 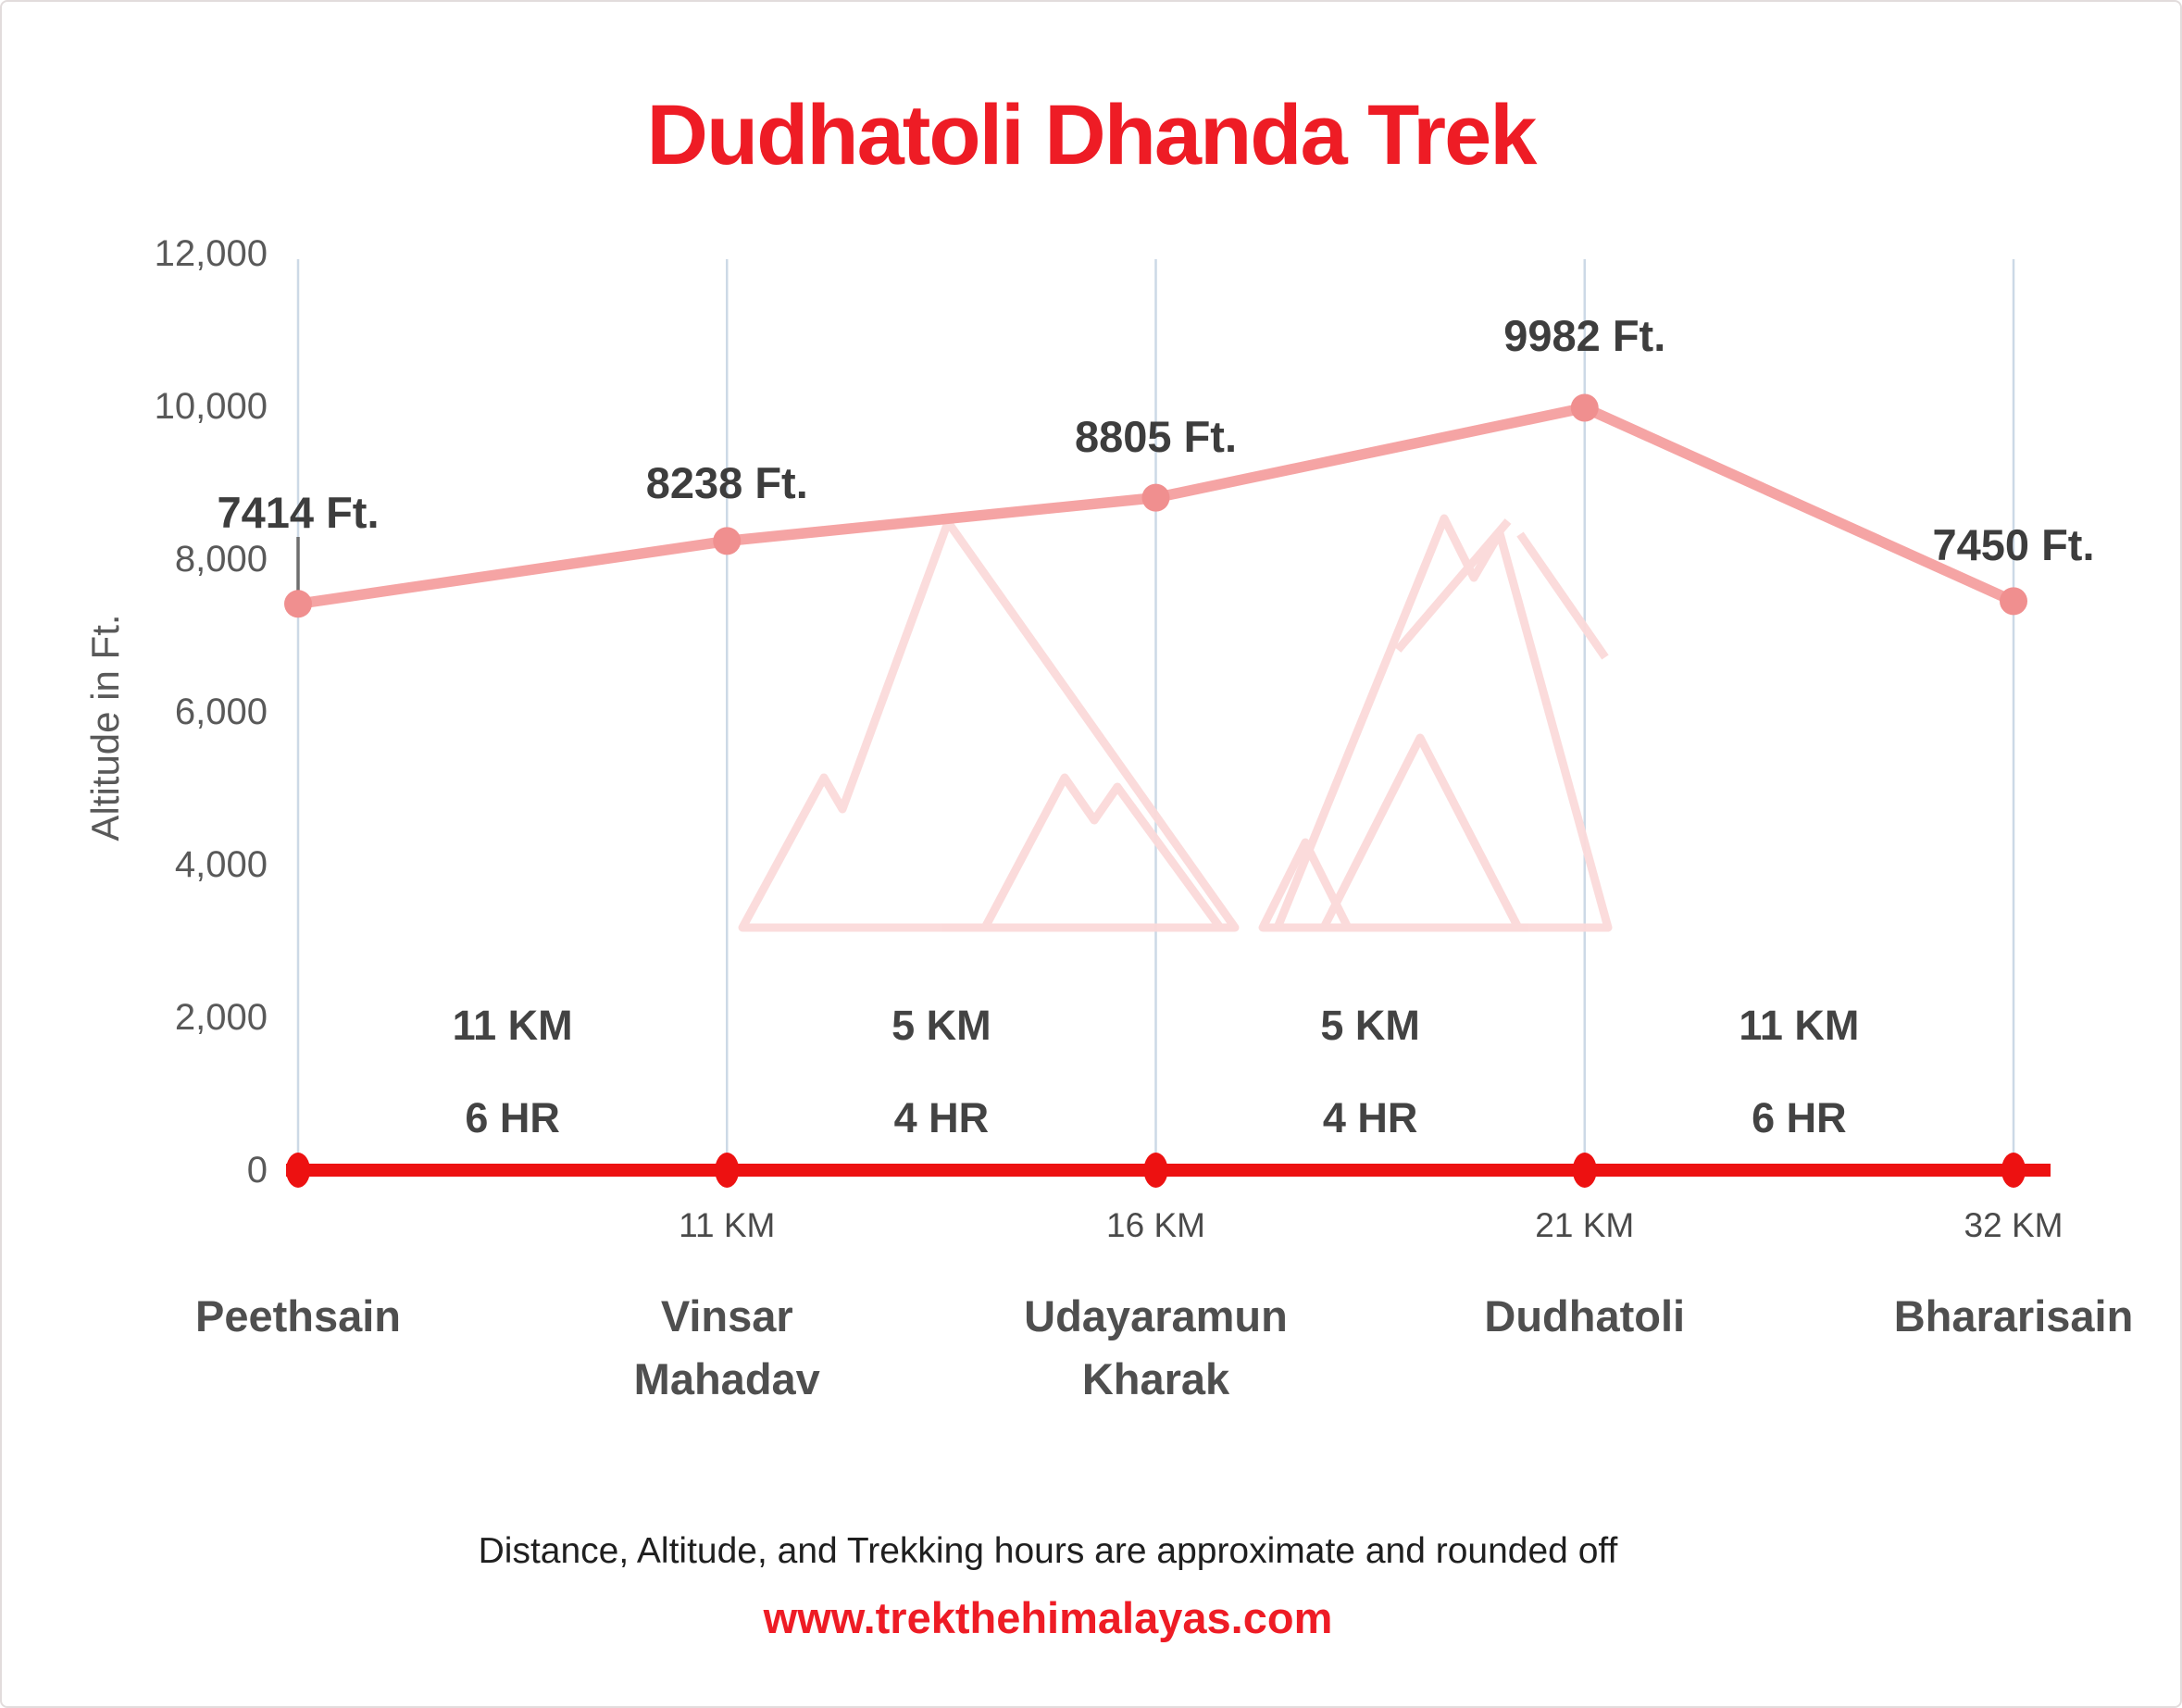 I want to click on cumulative-distance-label: 11 KM, so click(x=727, y=1225).